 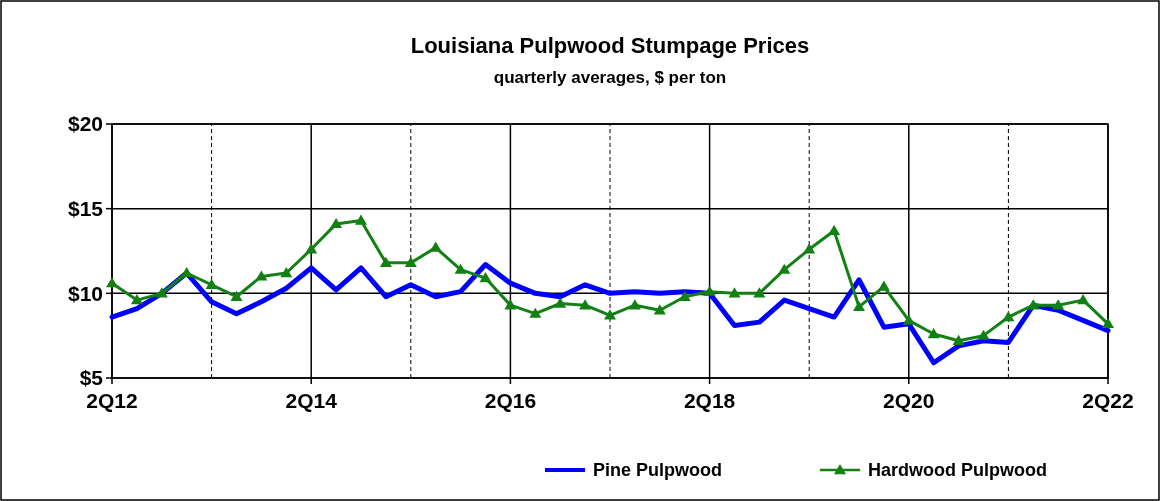 I want to click on y-tick-label: $15, so click(x=85, y=209).